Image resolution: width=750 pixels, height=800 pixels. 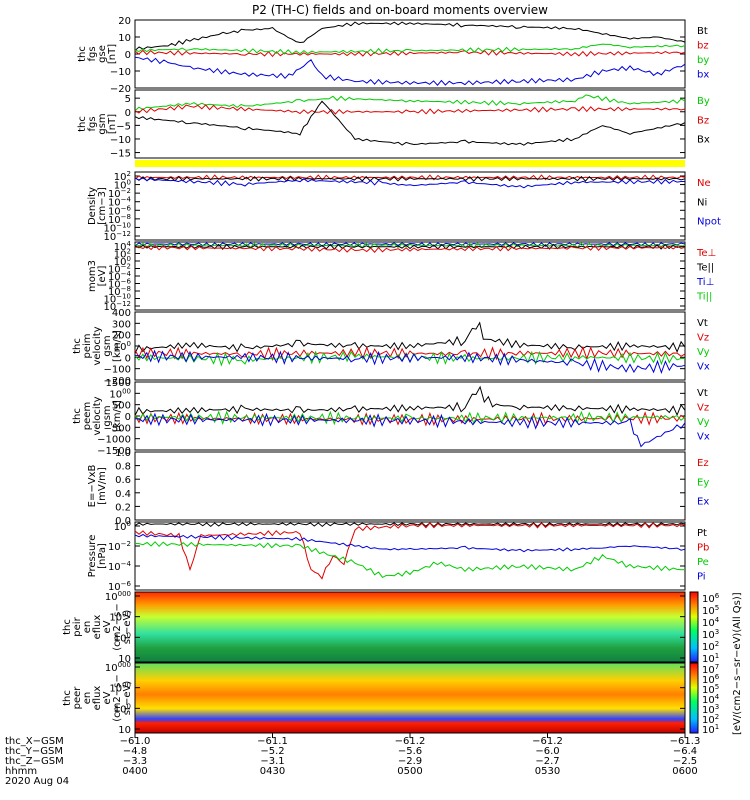 I want to click on mom-temp-ylabel-line: mom3, so click(x=92, y=276).